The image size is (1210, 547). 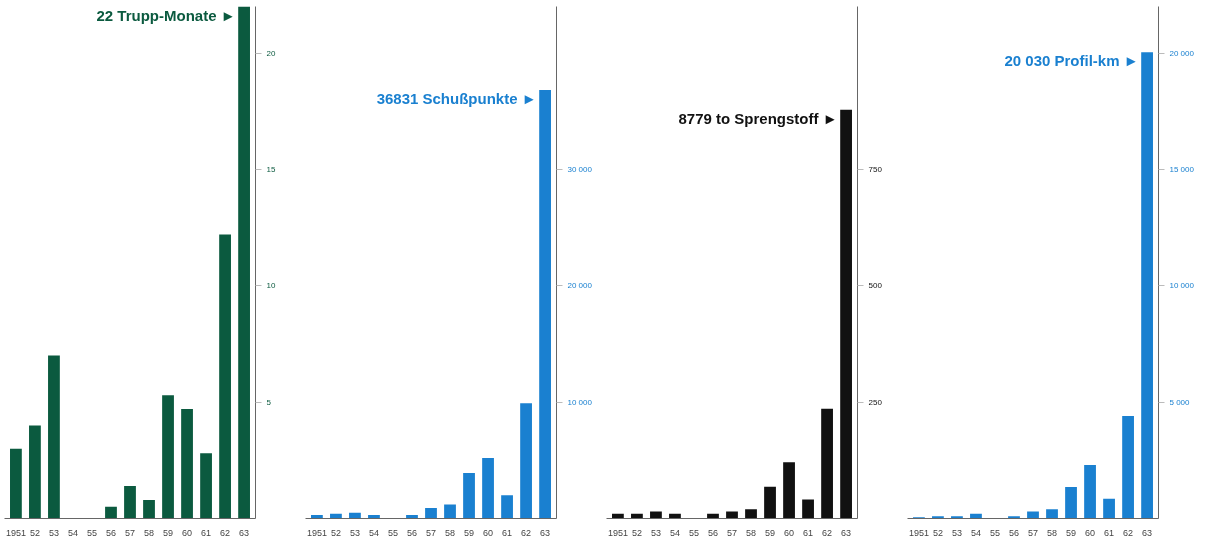 What do you see at coordinates (271, 53) in the screenshot?
I see `y-tick-label: 20` at bounding box center [271, 53].